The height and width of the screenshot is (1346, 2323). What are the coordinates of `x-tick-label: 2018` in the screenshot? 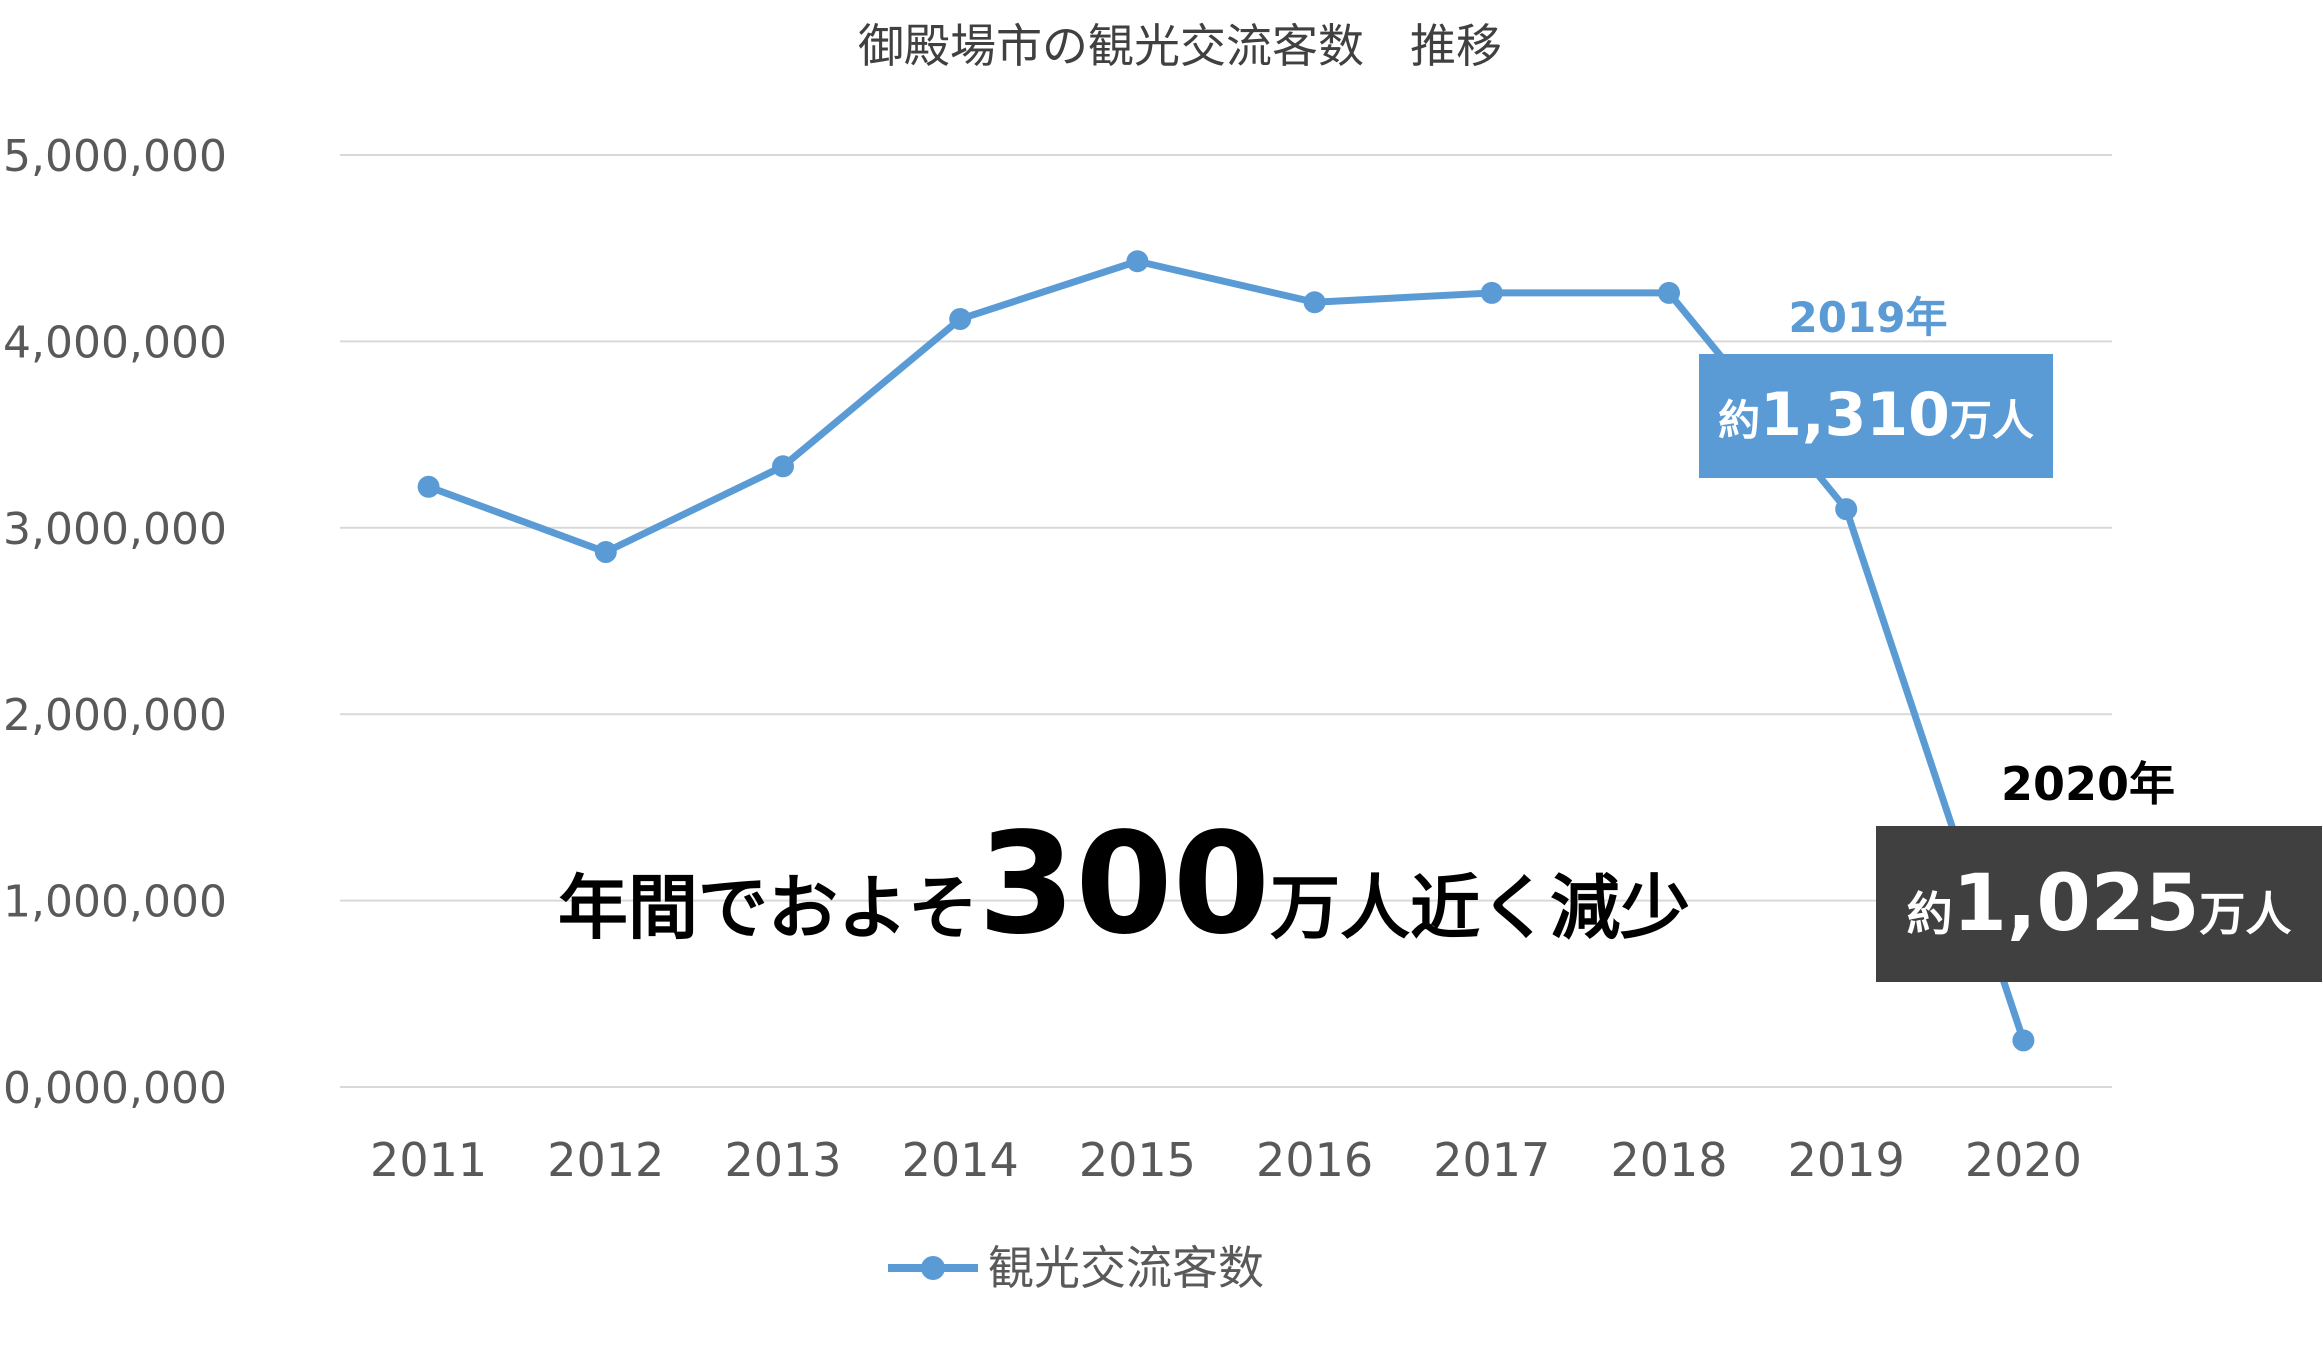 It's located at (1668, 1160).